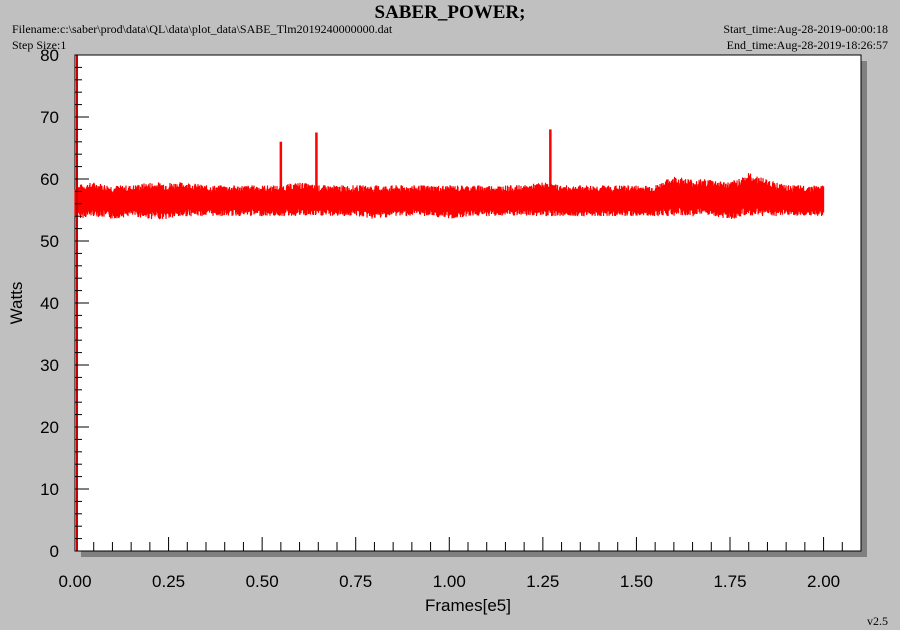 This screenshot has height=630, width=900. Describe the element at coordinates (450, 12) in the screenshot. I see `chart-title: SABER_POWER;` at that location.